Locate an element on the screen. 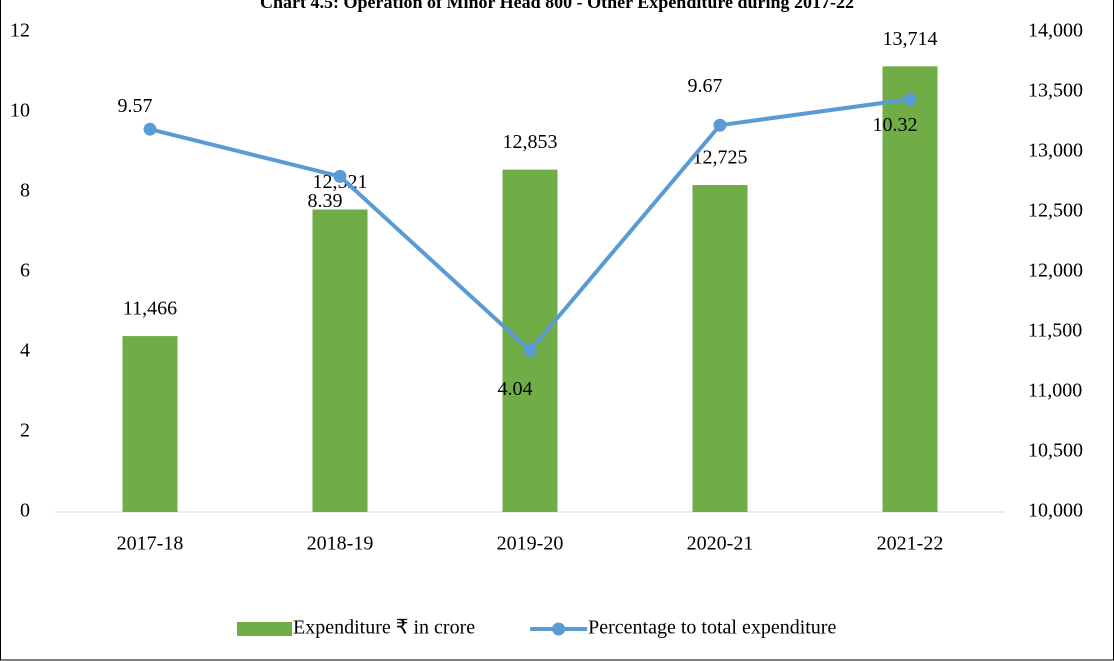 The height and width of the screenshot is (661, 1114). legend-swatch is located at coordinates (264, 629).